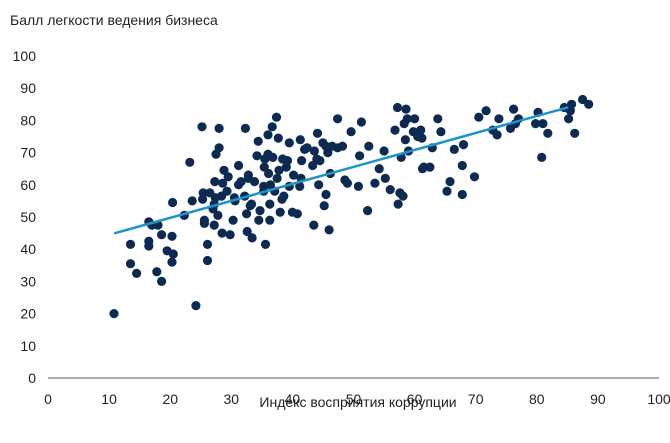 This screenshot has height=443, width=670. What do you see at coordinates (28, 314) in the screenshot?
I see `y-tick-label: 20` at bounding box center [28, 314].